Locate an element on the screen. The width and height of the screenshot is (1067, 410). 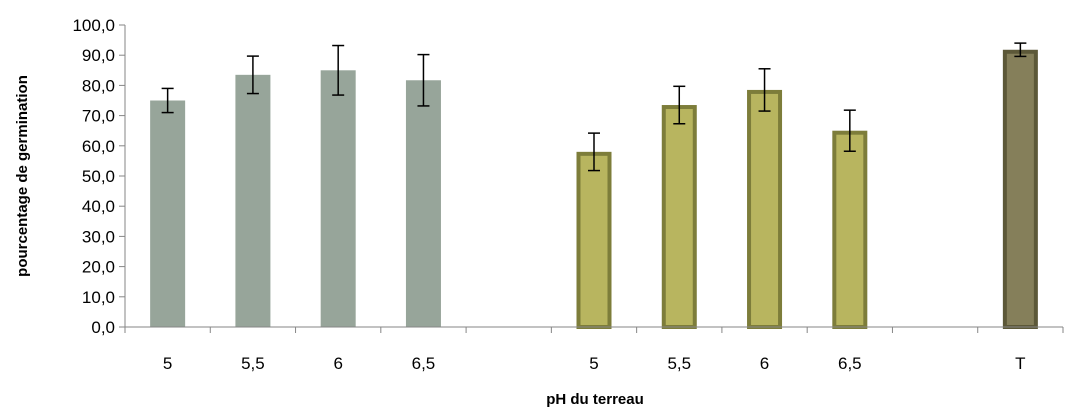
y-tick-label: 10,0 is located at coordinates (98, 297).